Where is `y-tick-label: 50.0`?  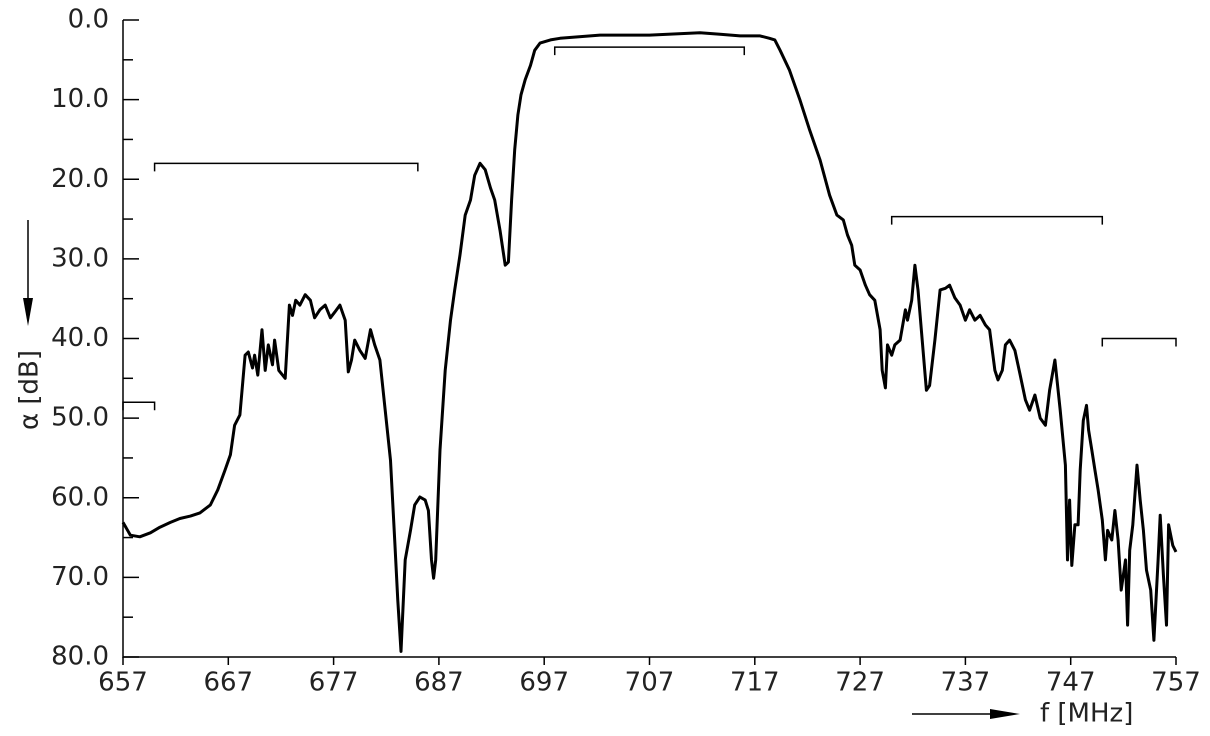
y-tick-label: 50.0 is located at coordinates (80, 418).